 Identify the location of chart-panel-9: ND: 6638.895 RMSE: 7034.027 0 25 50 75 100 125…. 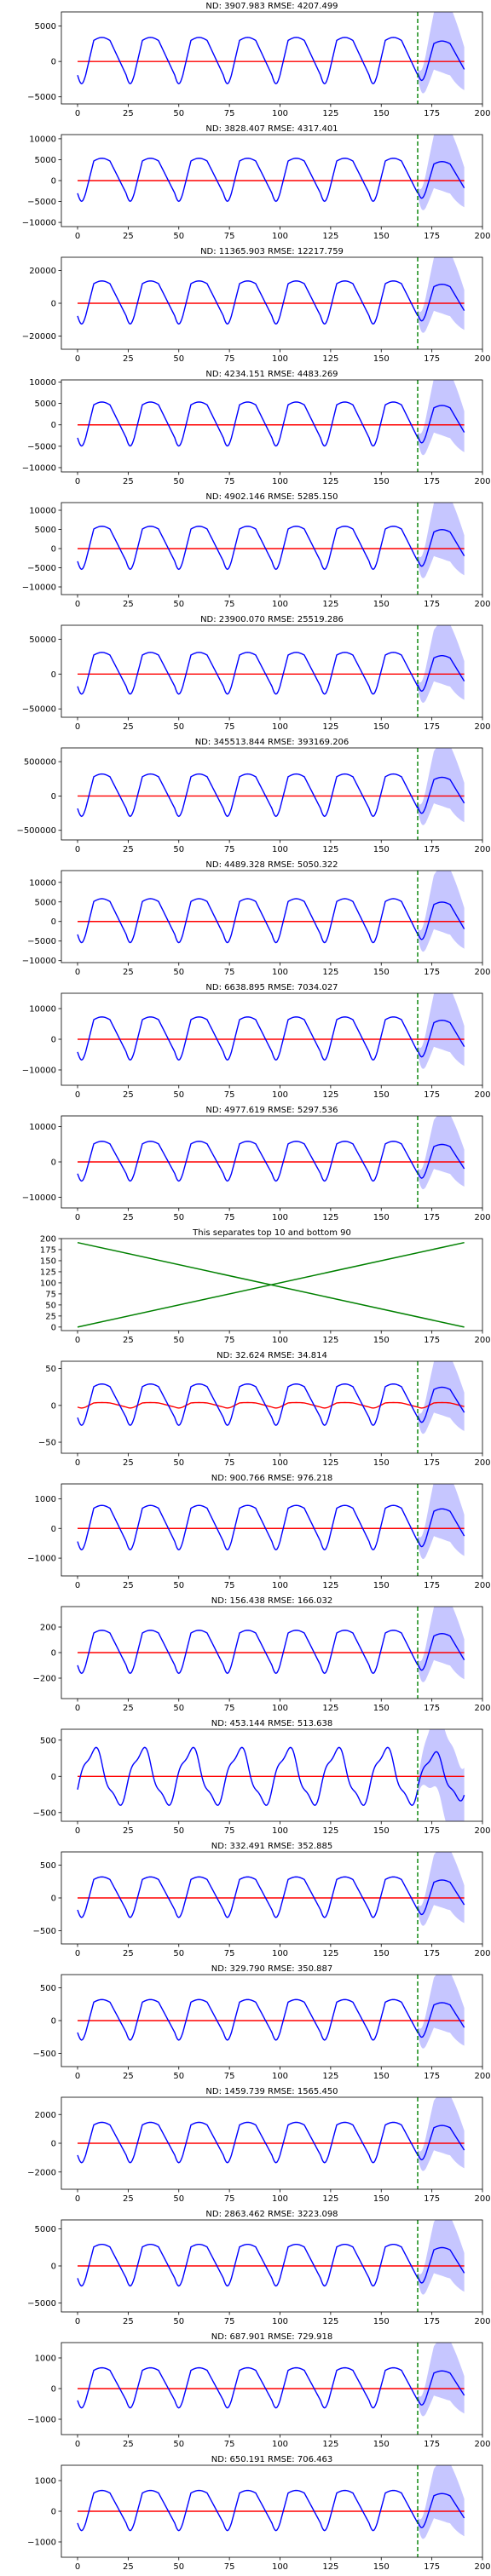
(256, 1041).